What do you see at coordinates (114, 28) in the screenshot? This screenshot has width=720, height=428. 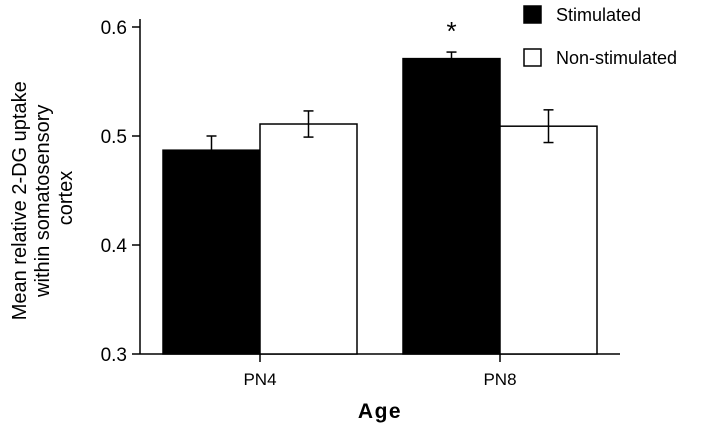 I see `y-tick-label-3: 0.6` at bounding box center [114, 28].